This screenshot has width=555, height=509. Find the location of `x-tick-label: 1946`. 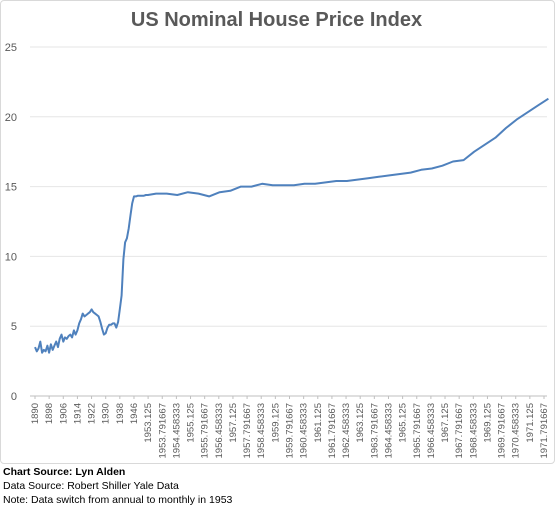

x-tick-label: 1946 is located at coordinates (134, 413).